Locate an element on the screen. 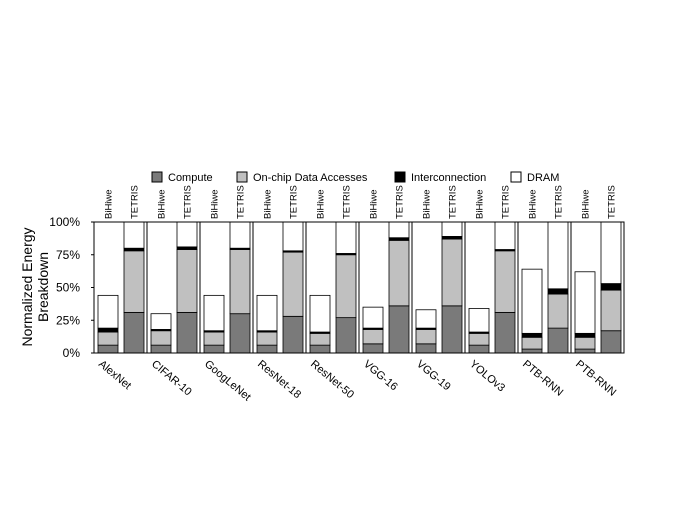  legend-item: Interconnection is located at coordinates (440, 177).